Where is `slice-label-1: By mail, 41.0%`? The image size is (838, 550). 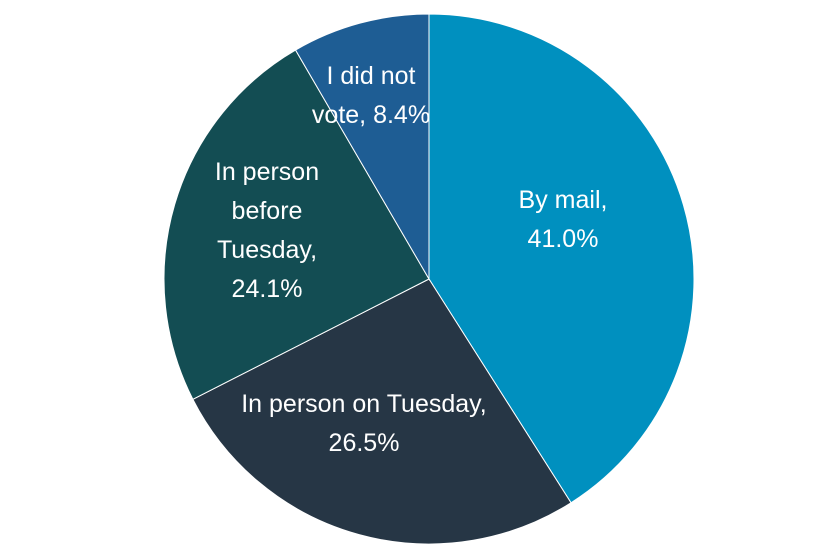
slice-label-1: By mail, 41.0% is located at coordinates (563, 219).